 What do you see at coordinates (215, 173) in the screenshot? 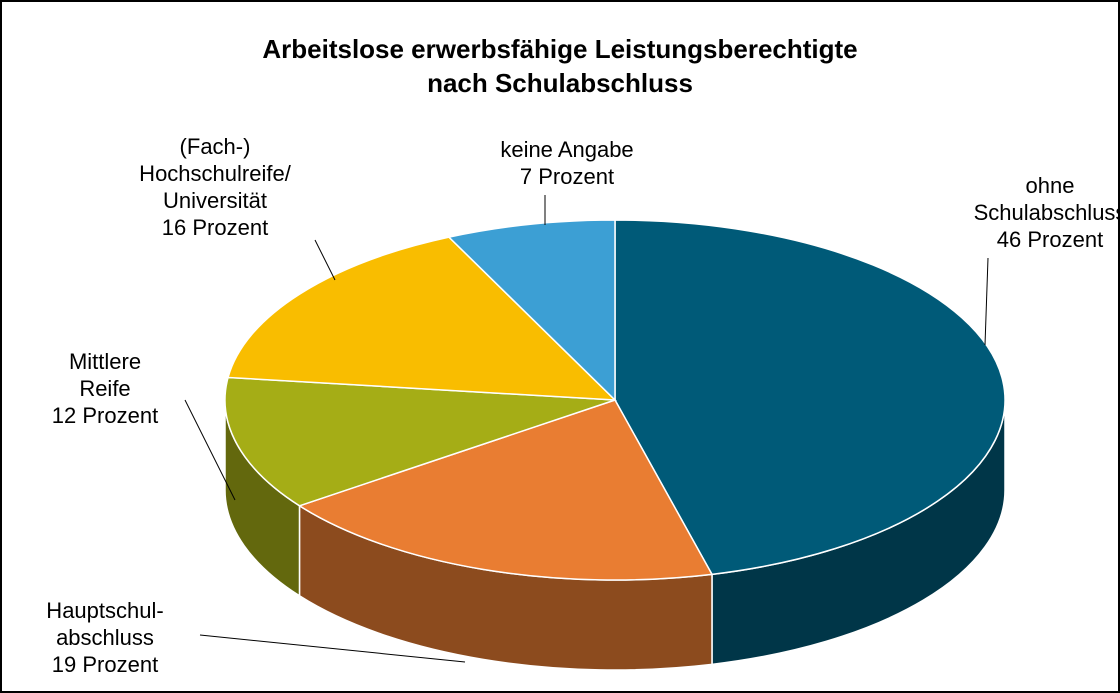
I see `category-label: (Fach-) Hochschulreife/ Universität` at bounding box center [215, 173].